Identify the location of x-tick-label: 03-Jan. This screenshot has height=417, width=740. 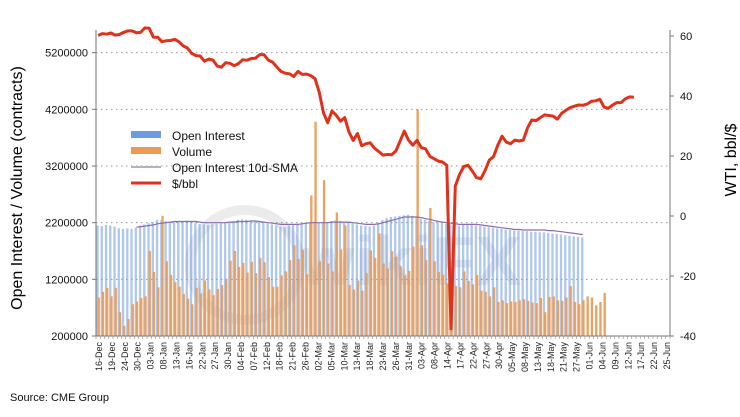
(151, 356).